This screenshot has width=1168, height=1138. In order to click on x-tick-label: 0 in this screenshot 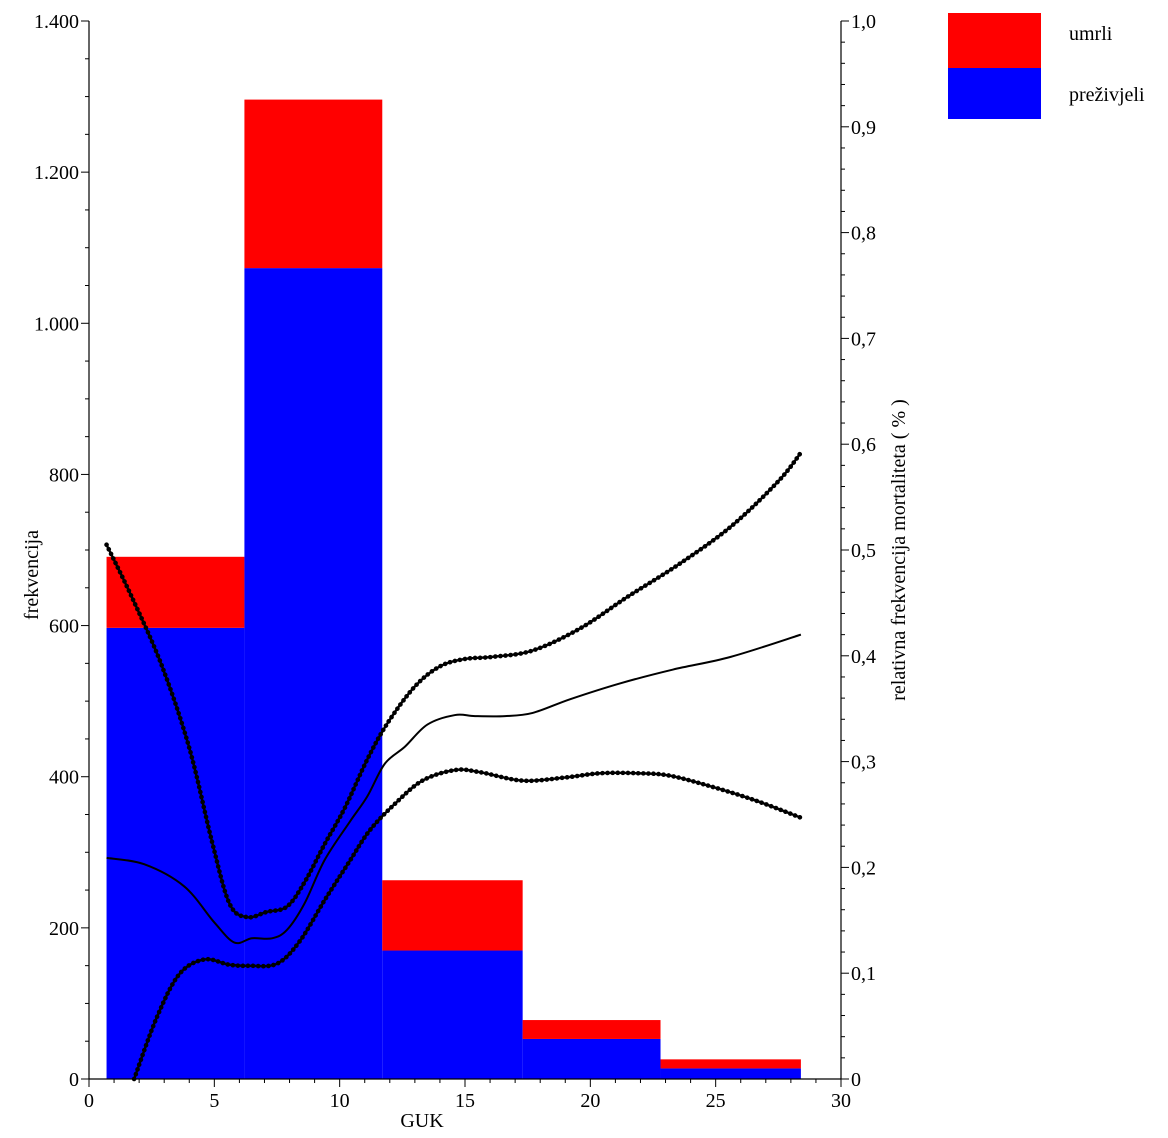, I will do `click(89, 1101)`.